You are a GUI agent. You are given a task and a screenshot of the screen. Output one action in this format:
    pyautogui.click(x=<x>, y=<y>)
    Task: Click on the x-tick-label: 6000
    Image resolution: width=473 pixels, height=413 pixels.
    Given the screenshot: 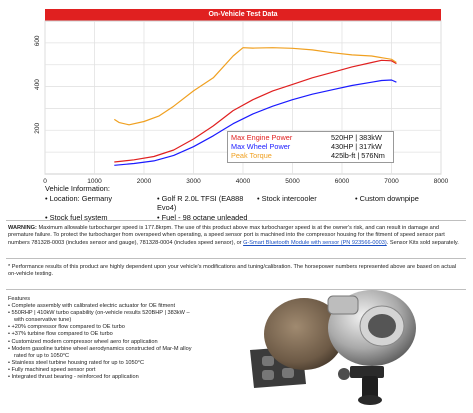 What is the action you would take?
    pyautogui.click(x=342, y=181)
    